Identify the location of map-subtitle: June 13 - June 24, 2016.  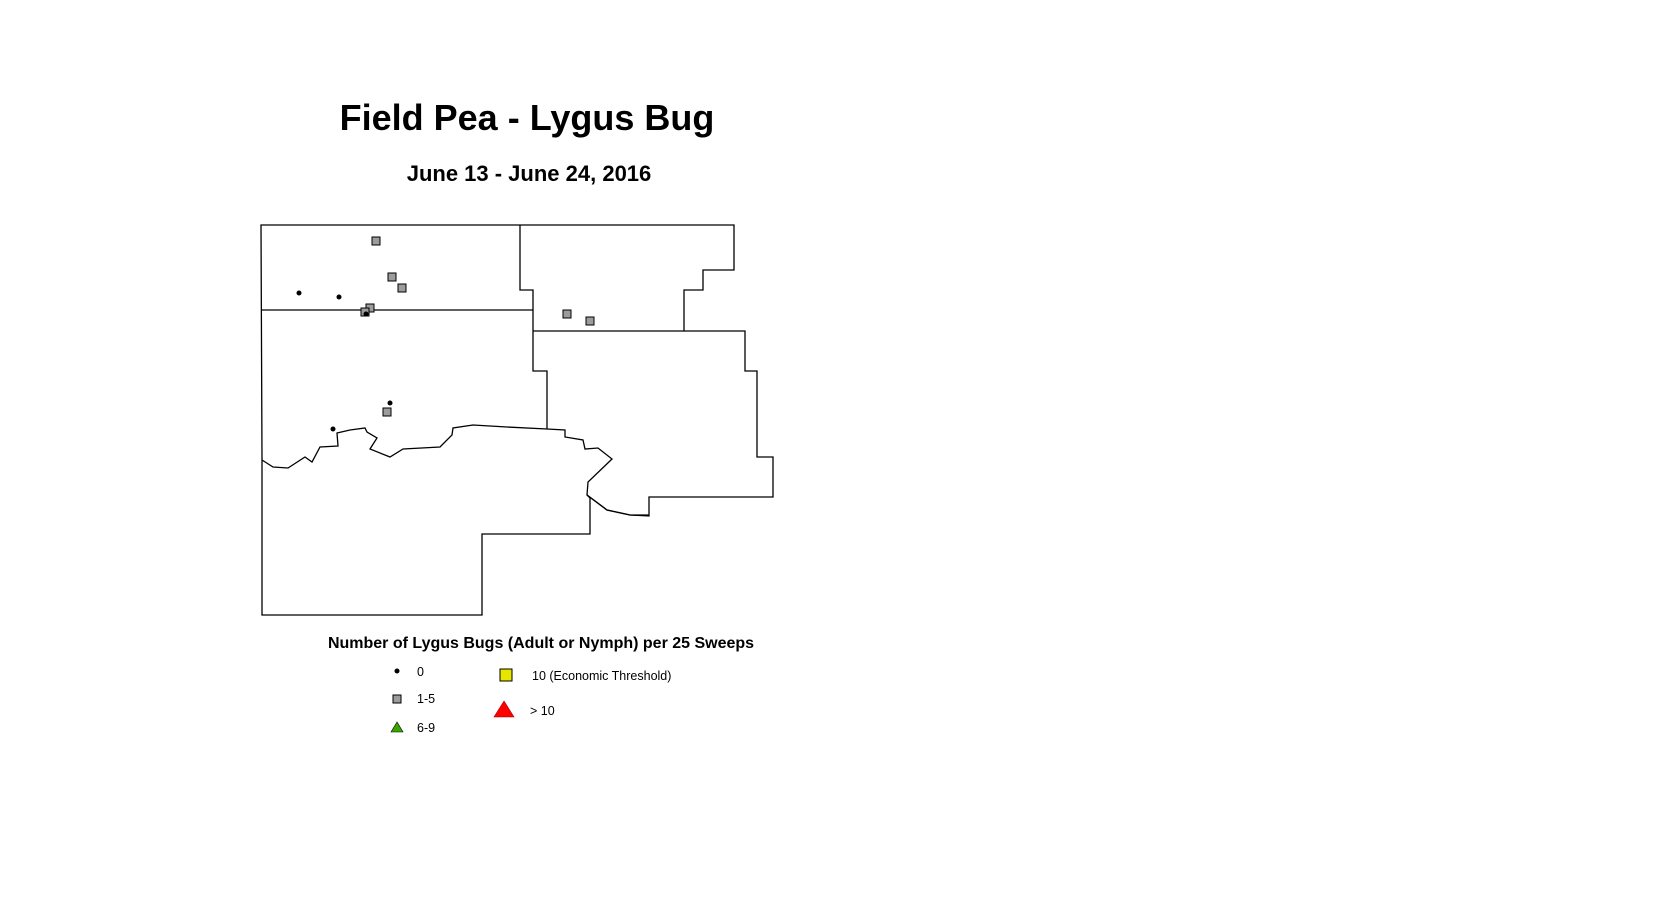
(529, 173).